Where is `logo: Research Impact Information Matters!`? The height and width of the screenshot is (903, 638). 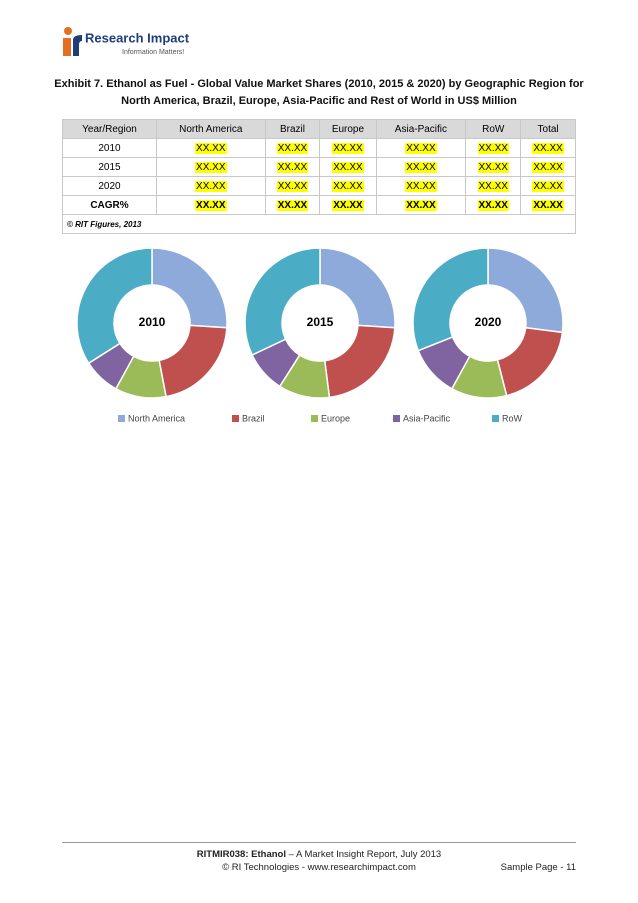 logo: Research Impact Information Matters! is located at coordinates (126, 41).